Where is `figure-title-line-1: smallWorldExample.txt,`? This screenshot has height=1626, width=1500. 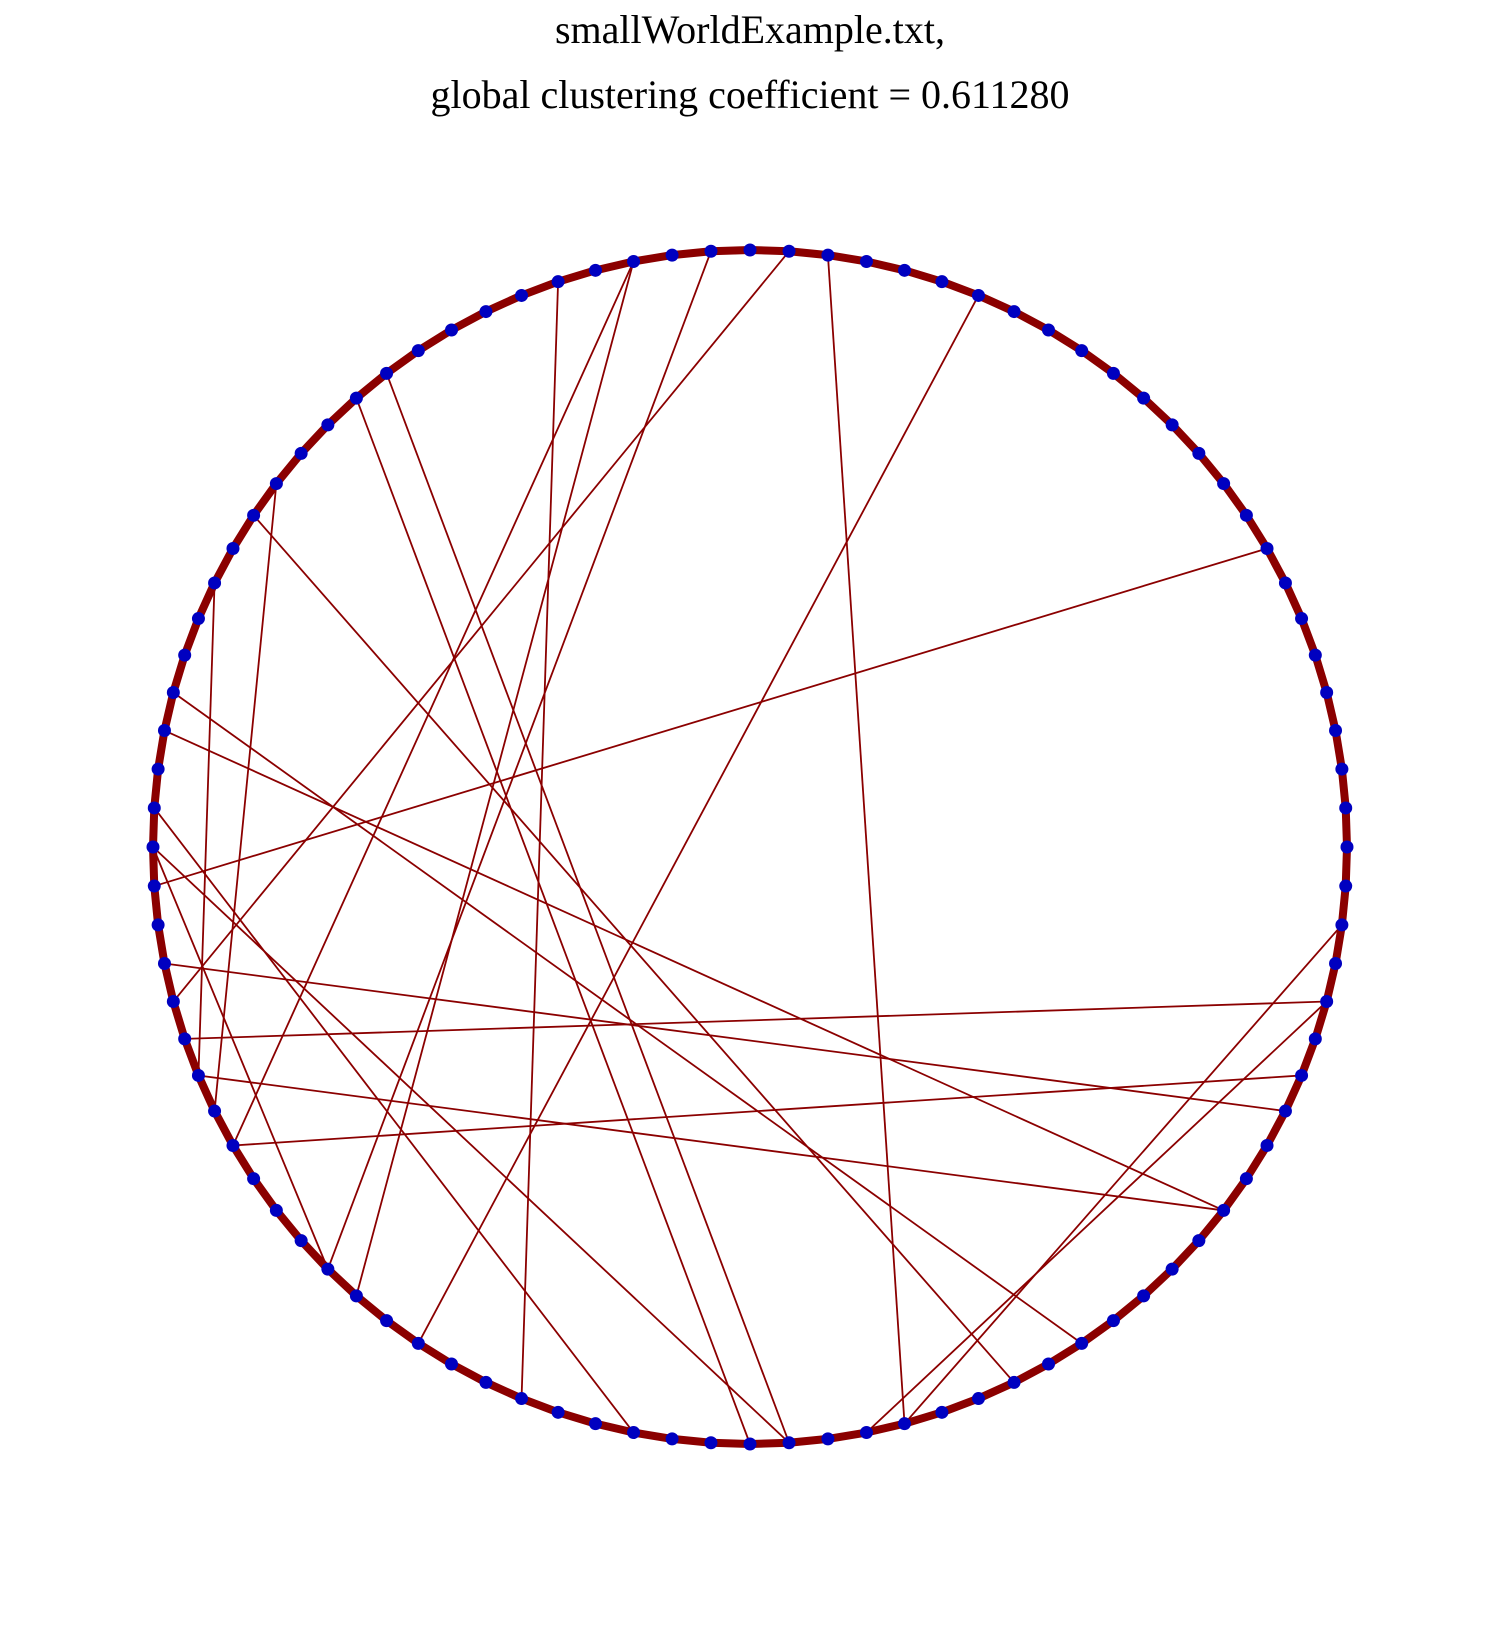 figure-title-line-1: smallWorldExample.txt, is located at coordinates (750, 29).